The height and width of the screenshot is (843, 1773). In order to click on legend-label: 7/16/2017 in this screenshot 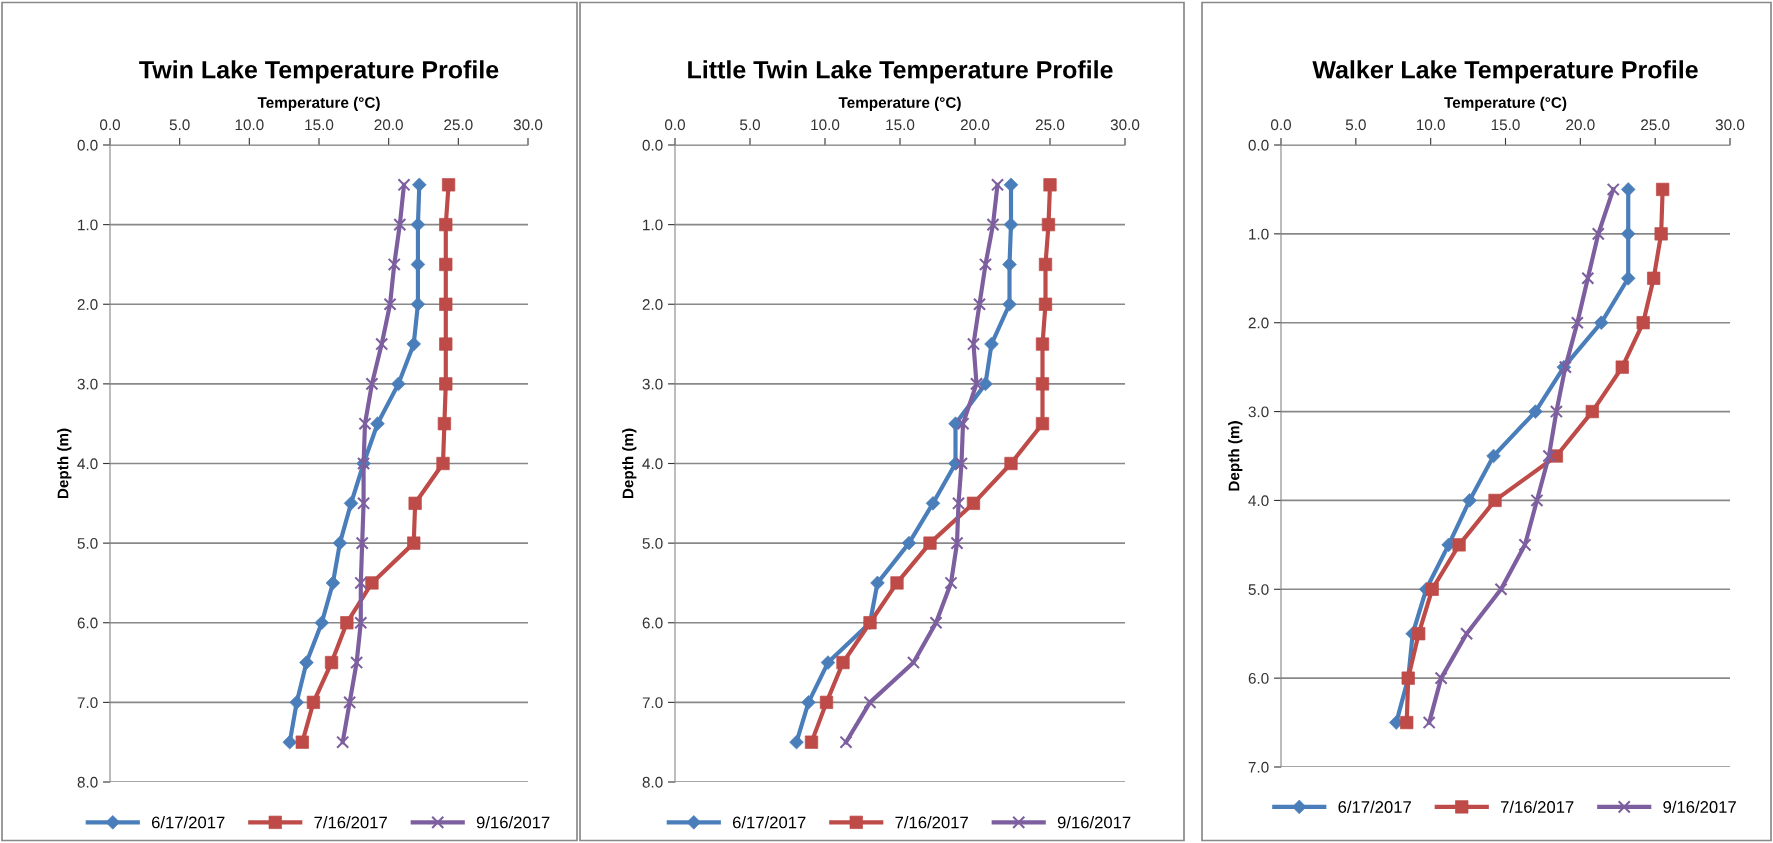, I will do `click(1537, 806)`.